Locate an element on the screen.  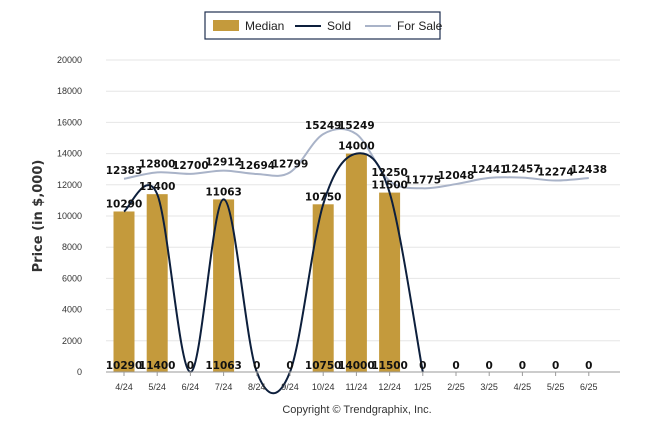
sold-data-label: 11400 is located at coordinates (157, 187).